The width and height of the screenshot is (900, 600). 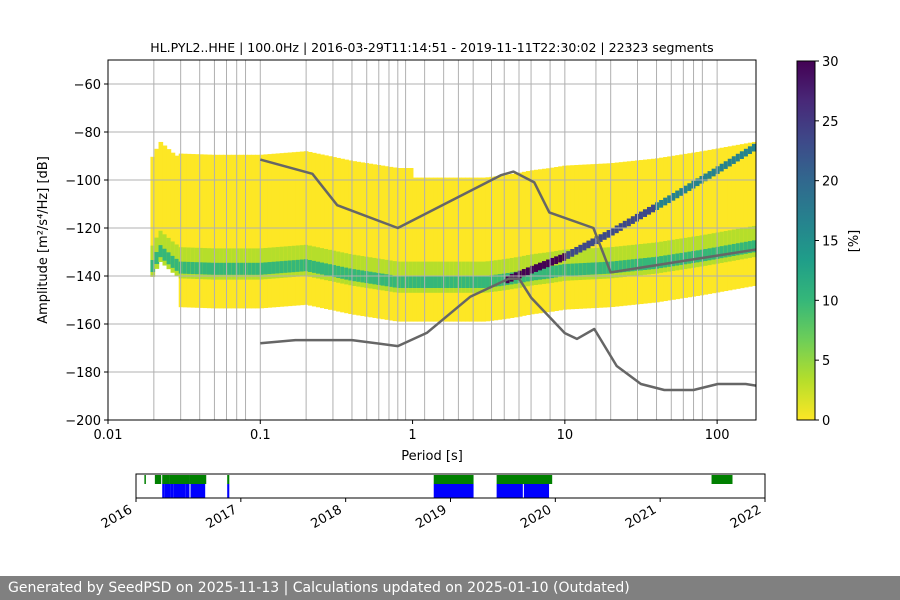 What do you see at coordinates (83, 373) in the screenshot?
I see `y-tick-label: −180` at bounding box center [83, 373].